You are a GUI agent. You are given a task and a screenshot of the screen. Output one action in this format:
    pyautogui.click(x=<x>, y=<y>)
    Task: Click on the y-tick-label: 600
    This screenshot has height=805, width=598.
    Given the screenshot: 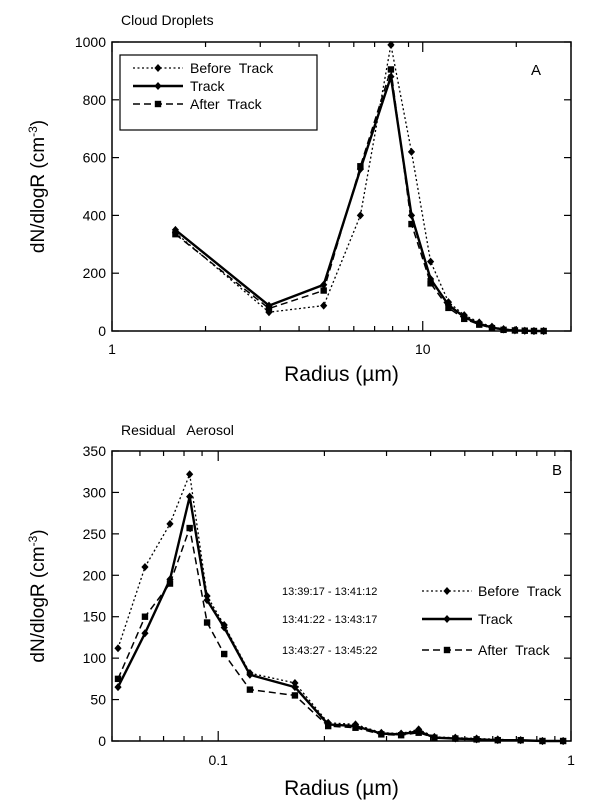 What is the action you would take?
    pyautogui.click(x=95, y=158)
    